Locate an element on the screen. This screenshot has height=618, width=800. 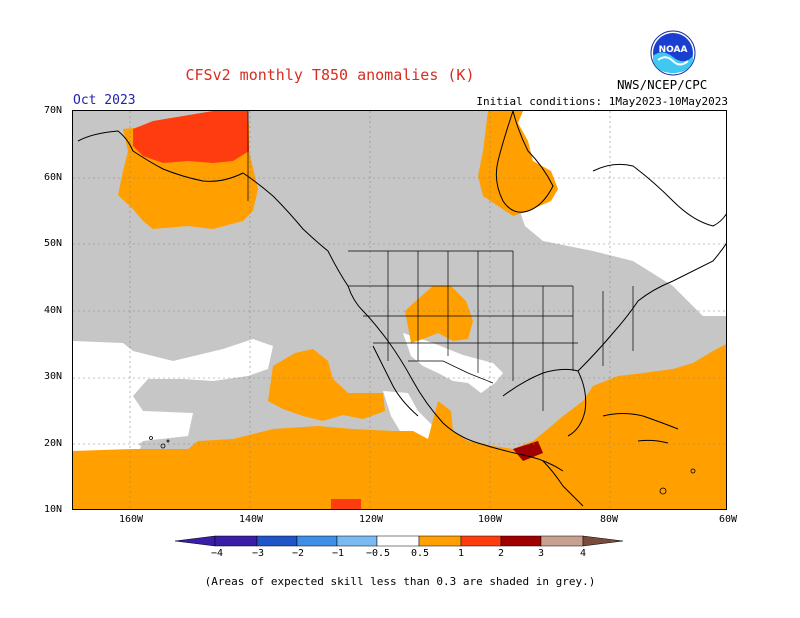
colorbar is located at coordinates (399, 541).